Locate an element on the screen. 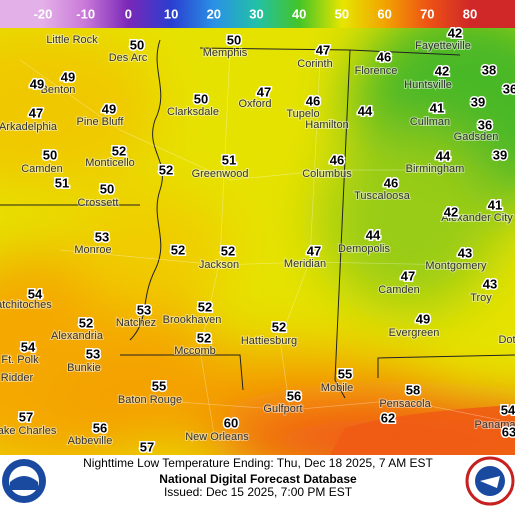 This screenshot has width=515, height=507. city-label: Pensacola is located at coordinates (405, 404).